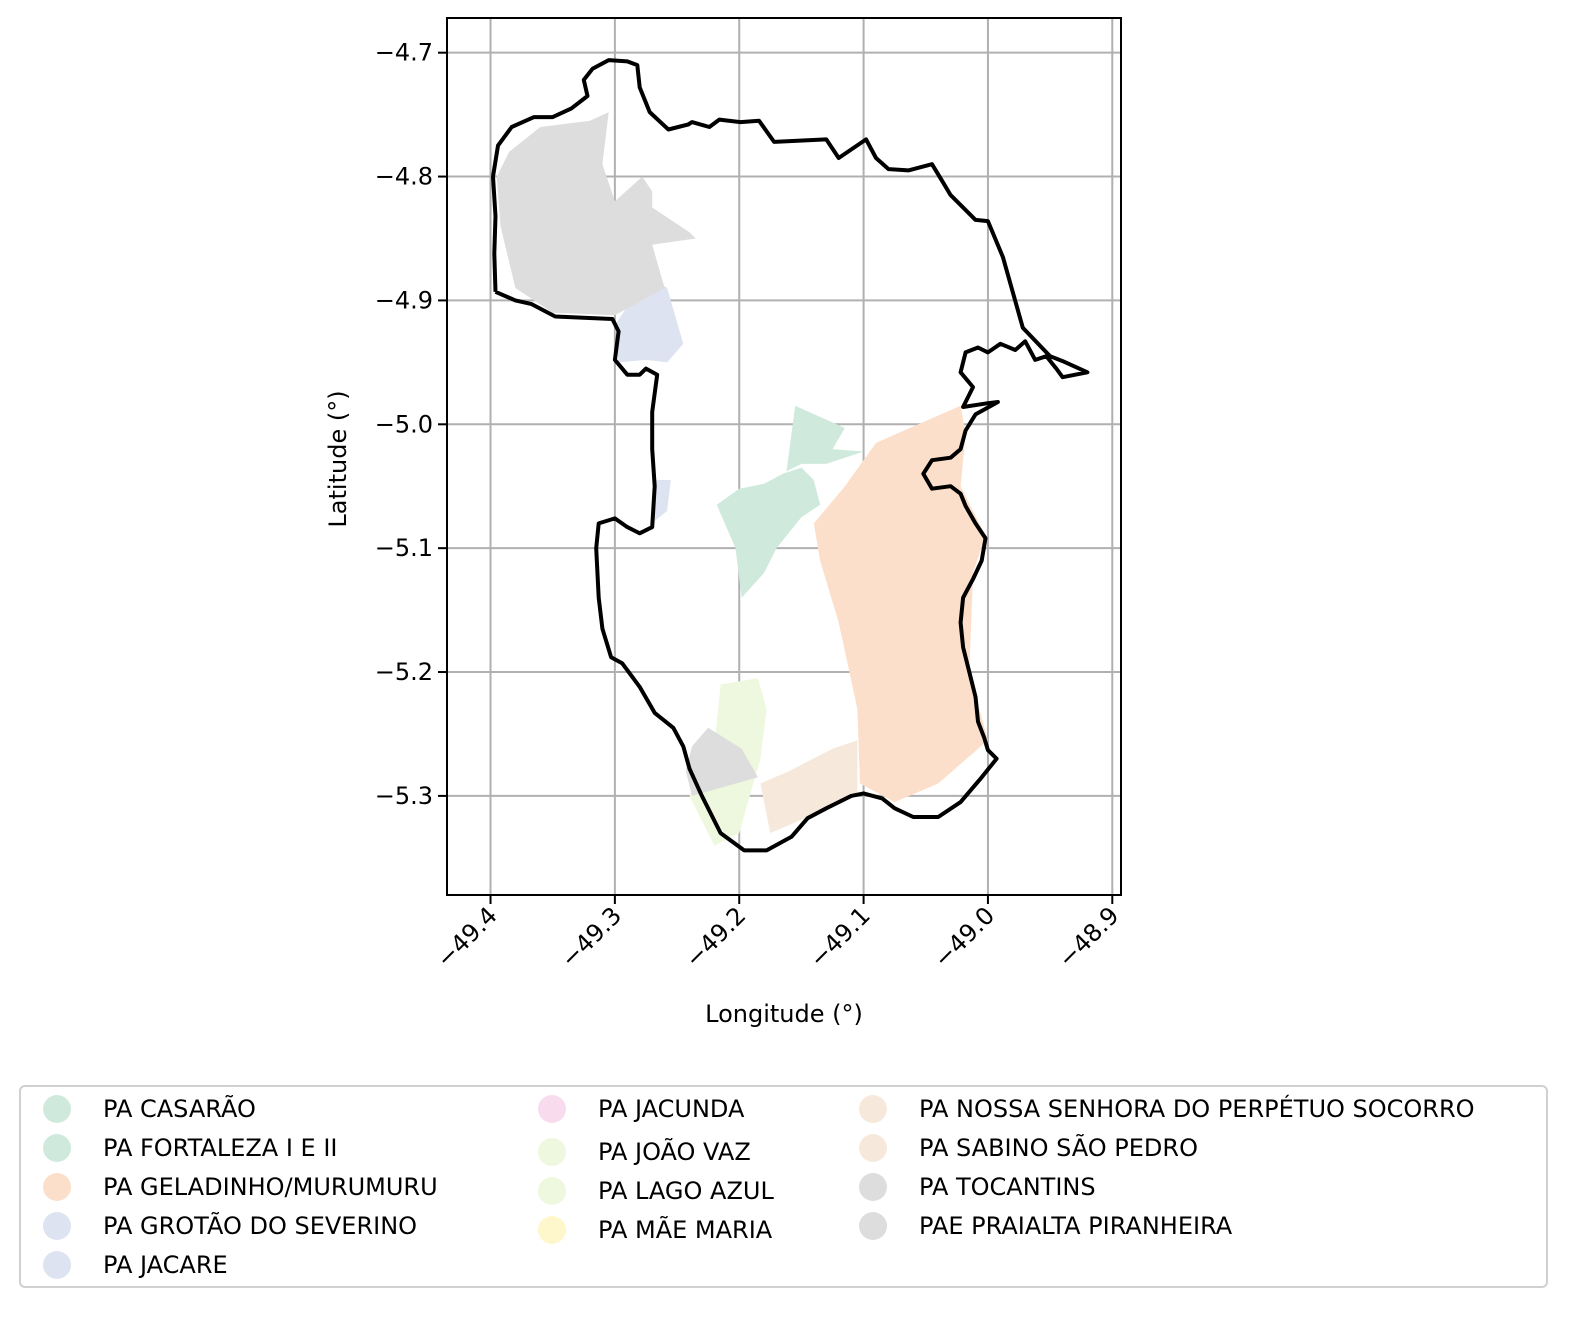 The image size is (1584, 1320). I want to click on legend-item: PA MÃE MARIA, so click(655, 1230).